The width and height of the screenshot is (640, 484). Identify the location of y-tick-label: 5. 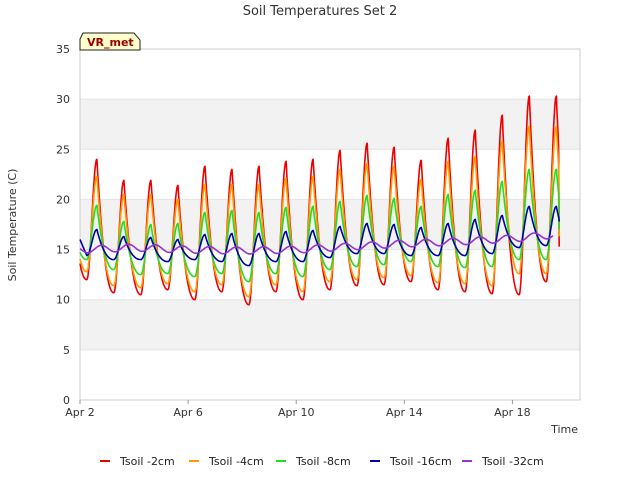
(66, 350).